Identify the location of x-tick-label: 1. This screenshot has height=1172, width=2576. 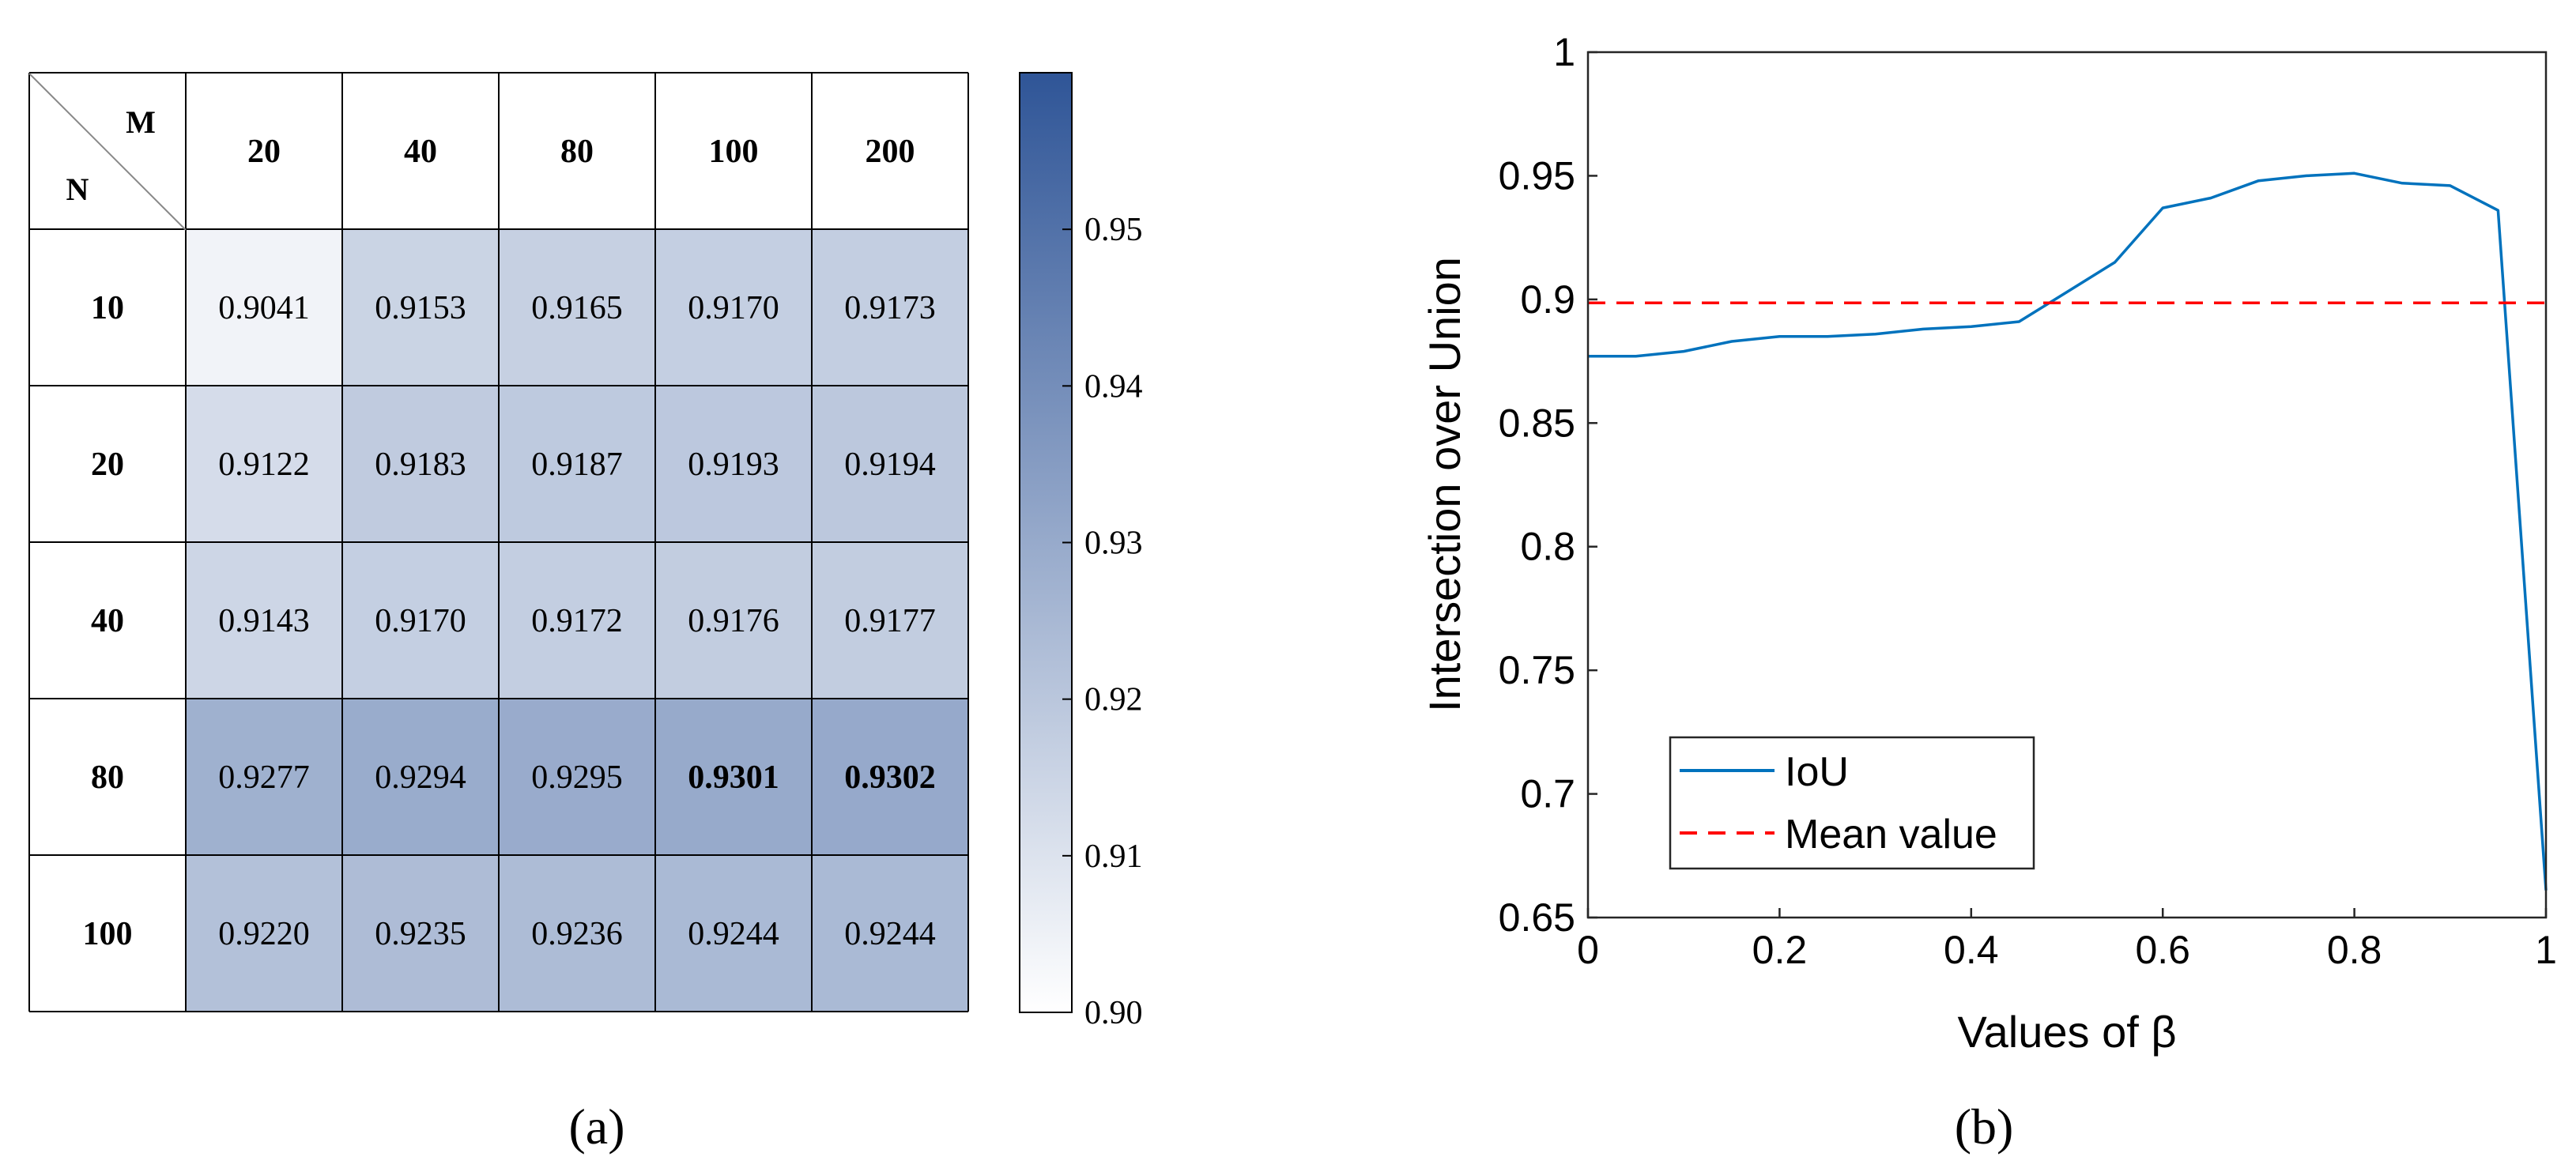
(2546, 950).